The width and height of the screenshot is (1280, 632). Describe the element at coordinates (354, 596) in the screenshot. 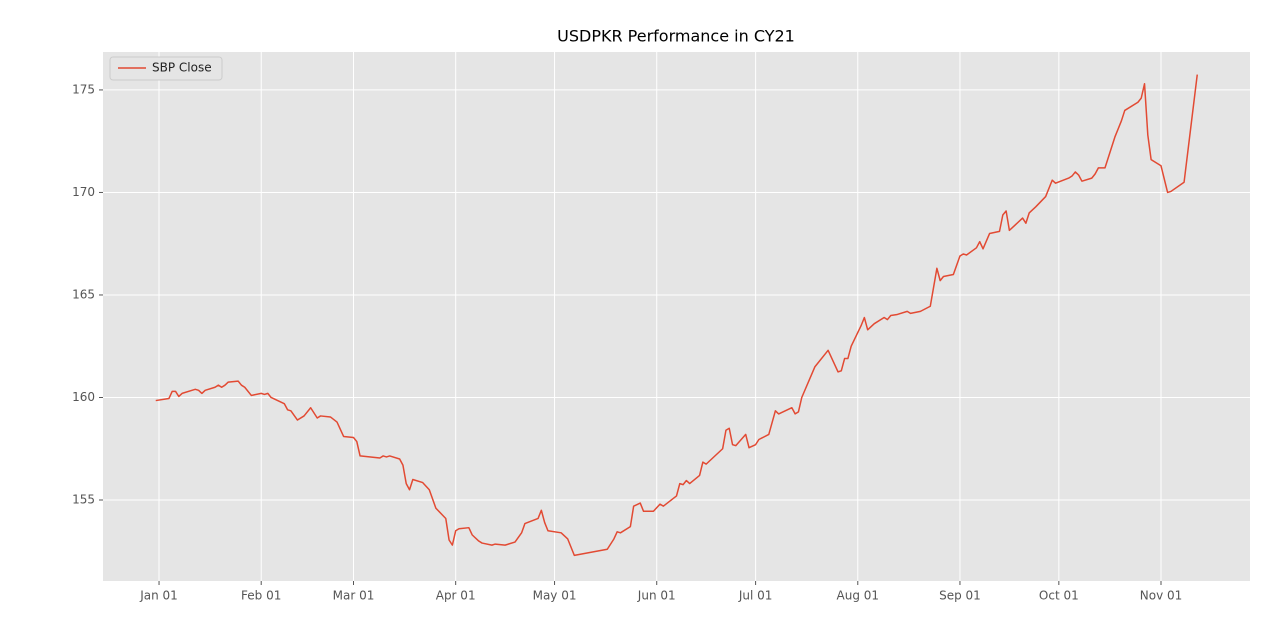

I see `x-tick-label: Mar 01` at that location.